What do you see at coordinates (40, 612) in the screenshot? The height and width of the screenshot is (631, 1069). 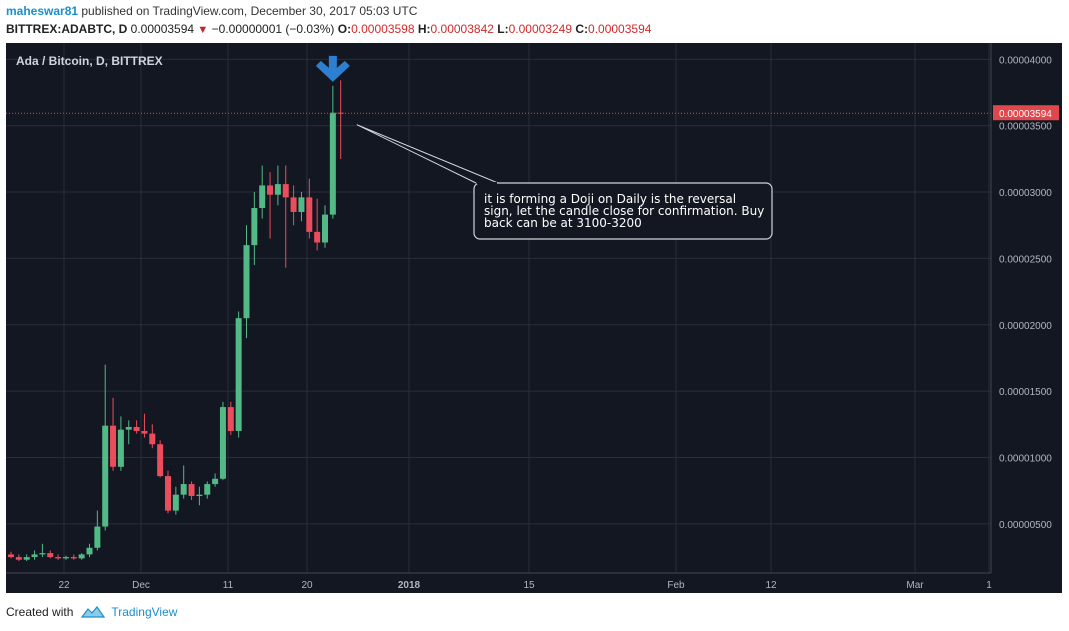 I see `created-with-label: Created with` at bounding box center [40, 612].